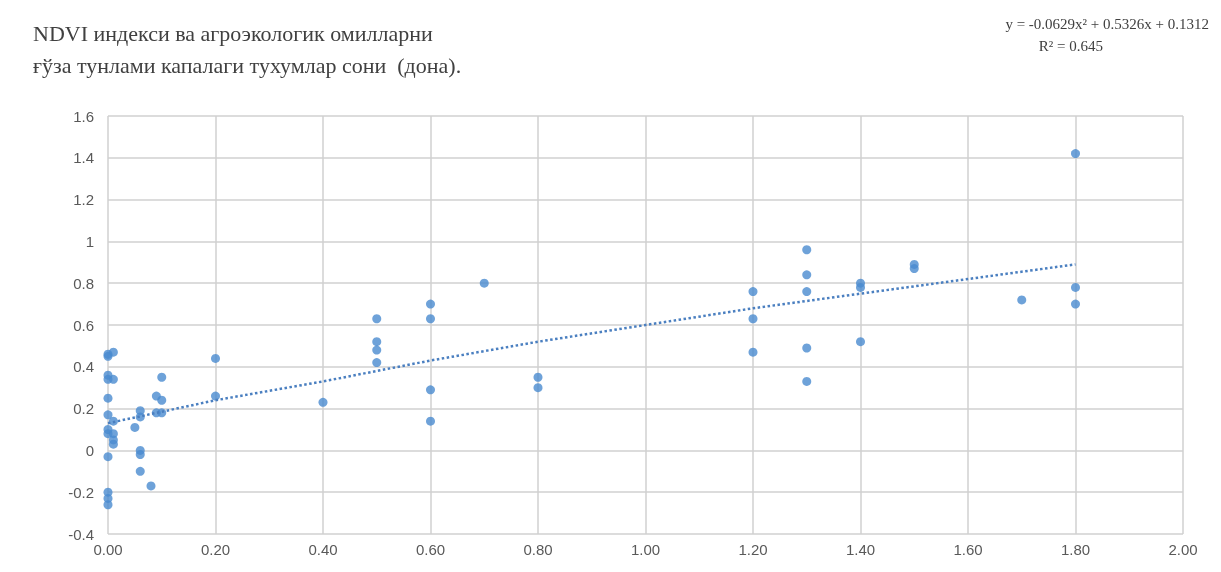 This screenshot has width=1221, height=572. I want to click on x-tick-label: 1.80, so click(1075, 549).